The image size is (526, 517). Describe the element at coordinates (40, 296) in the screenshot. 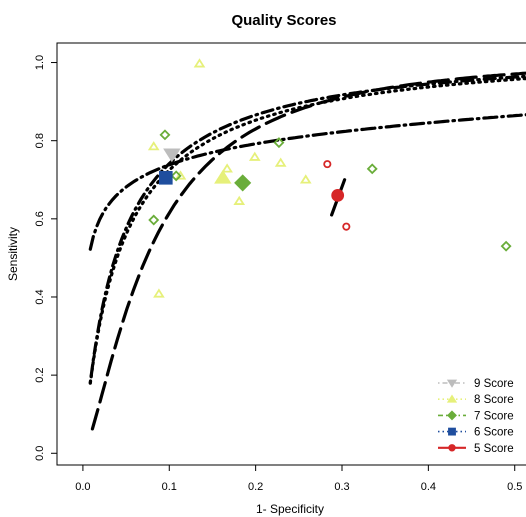

I see `y-tick-label: 0.4` at that location.